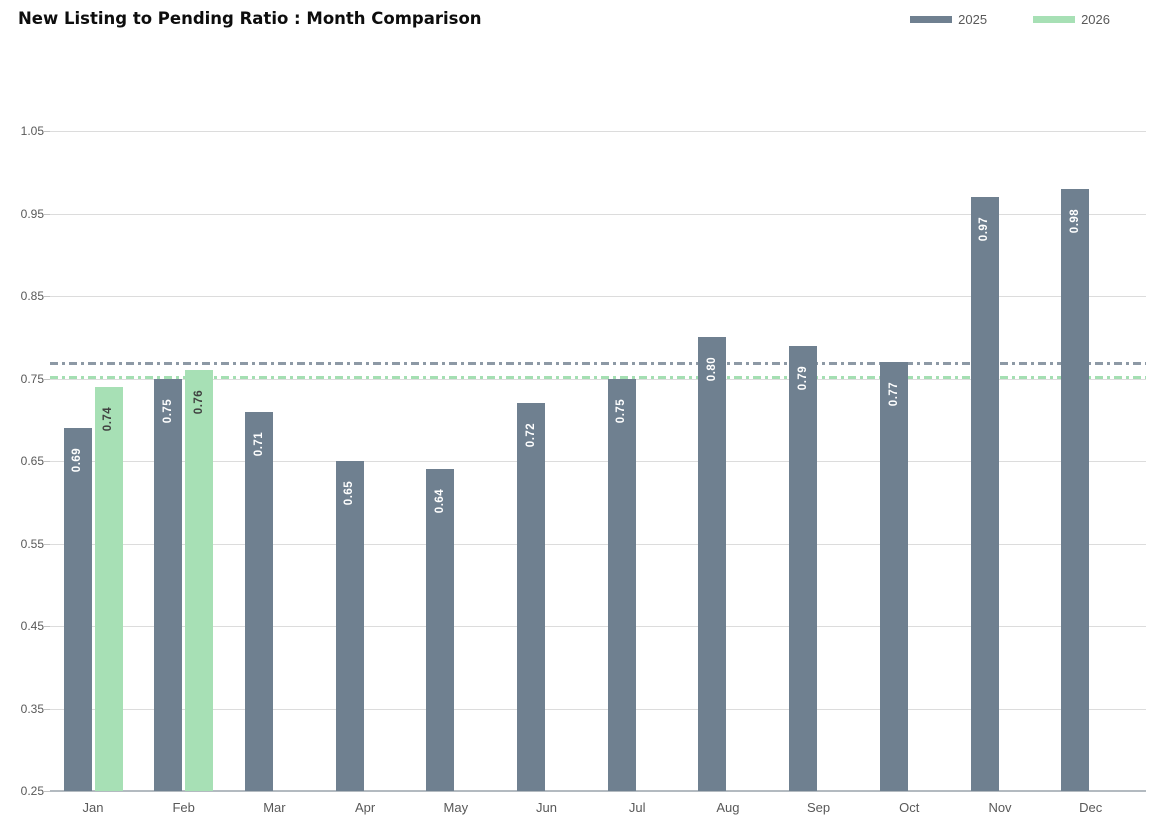  I want to click on bar-2025-sep, so click(803, 568).